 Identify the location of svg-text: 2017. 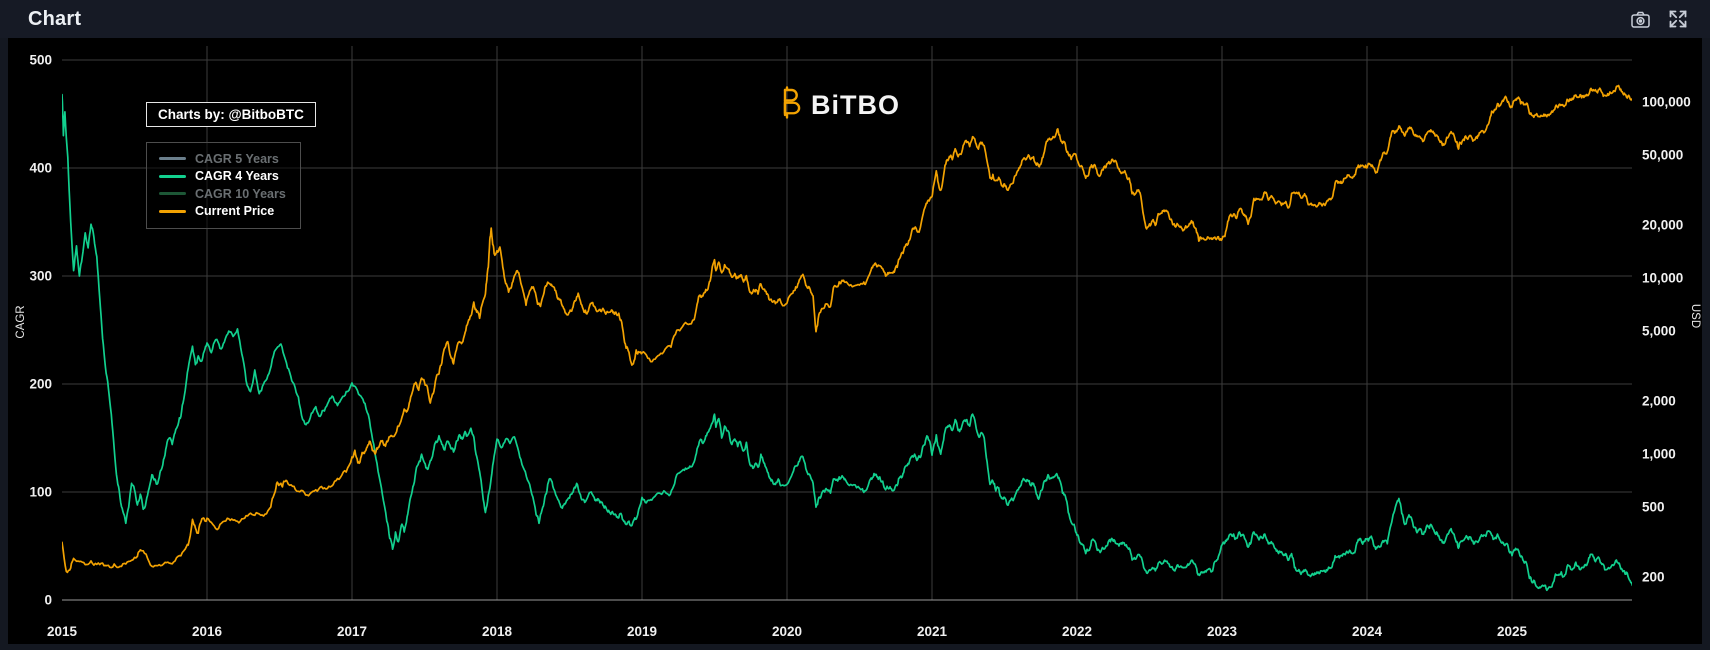
(352, 631).